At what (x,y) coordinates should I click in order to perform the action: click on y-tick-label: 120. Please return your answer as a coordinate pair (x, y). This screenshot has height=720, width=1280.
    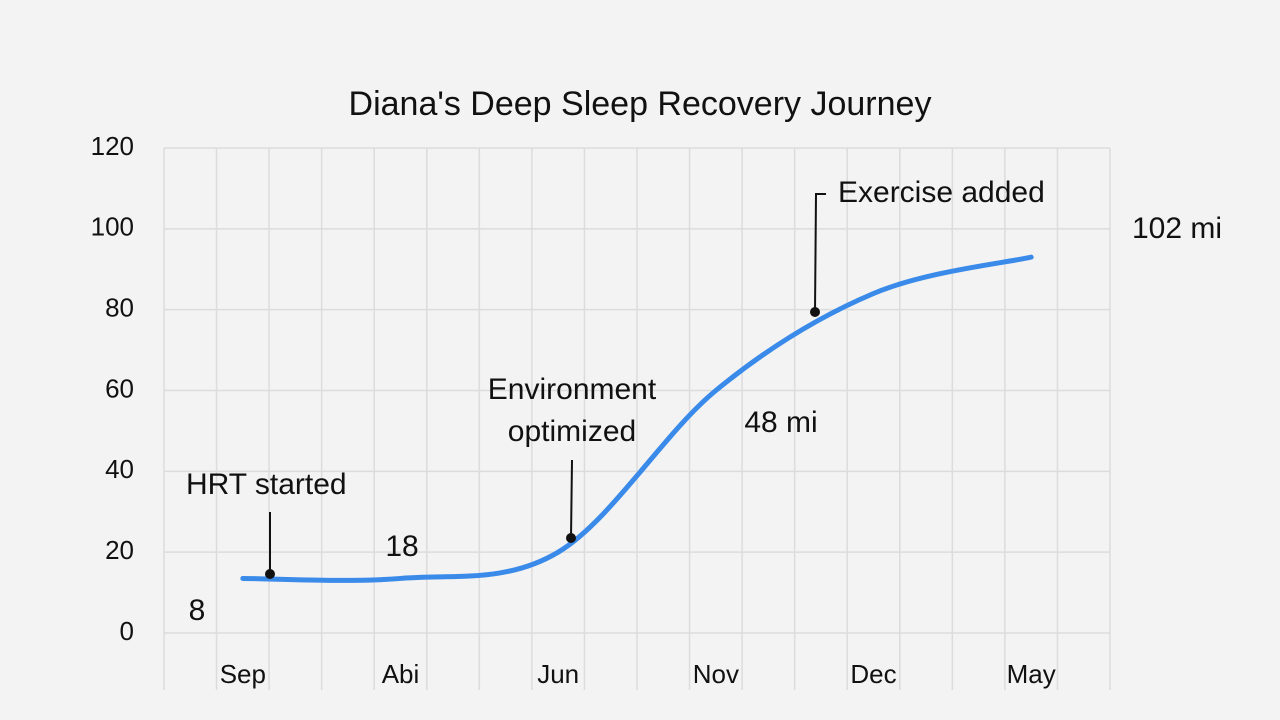
    Looking at the image, I should click on (112, 146).